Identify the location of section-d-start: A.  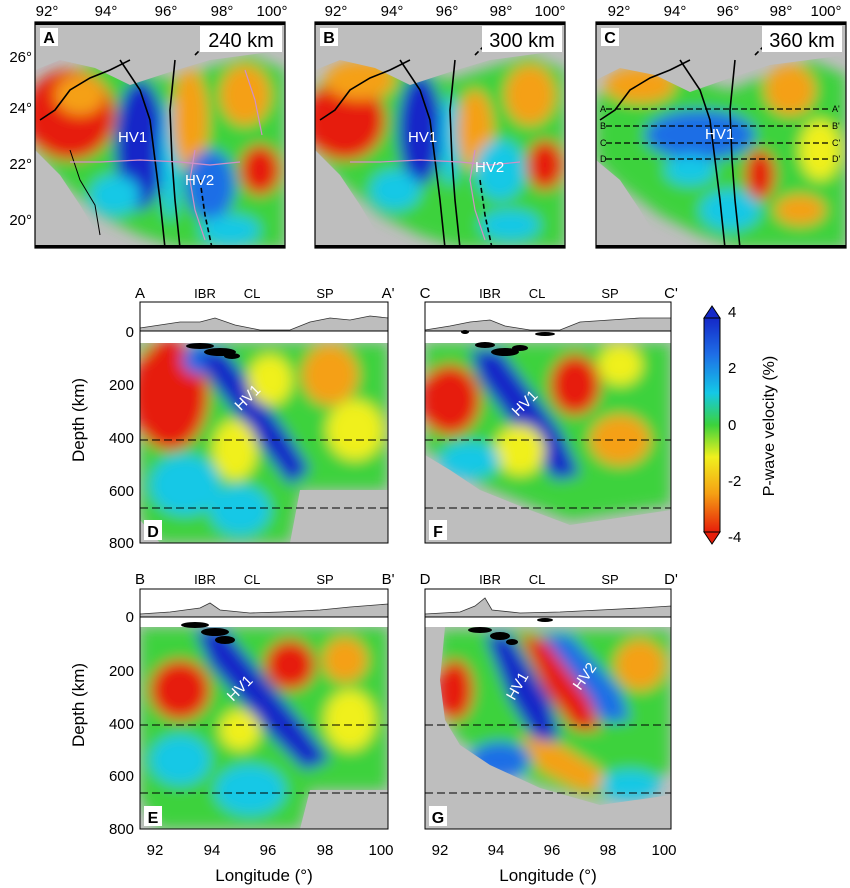
(140, 293).